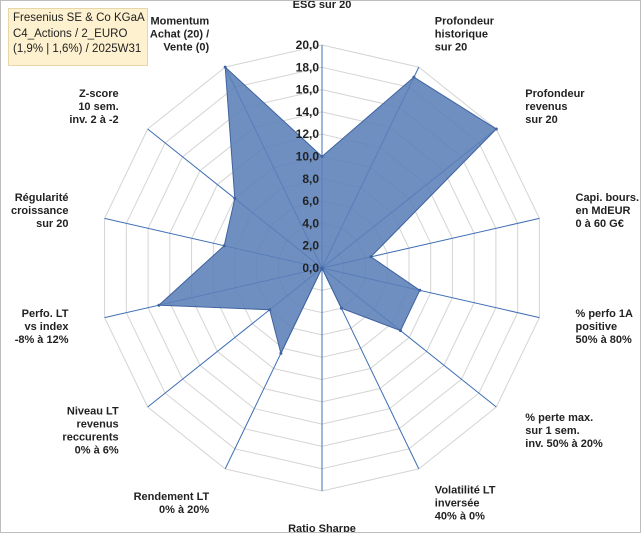 This screenshot has width=641, height=533. Describe the element at coordinates (308, 157) in the screenshot. I see `radial-tick-label: 10,0` at that location.